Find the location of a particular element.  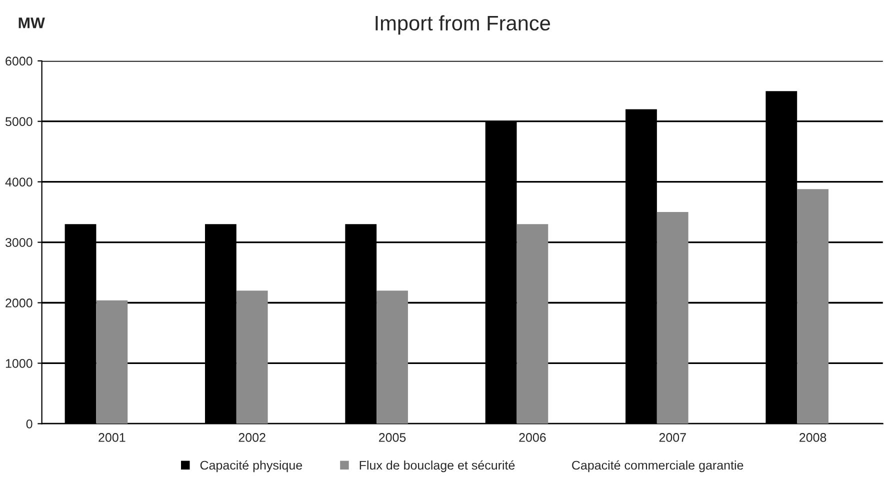

y-tick-label: 4000 is located at coordinates (18, 182).